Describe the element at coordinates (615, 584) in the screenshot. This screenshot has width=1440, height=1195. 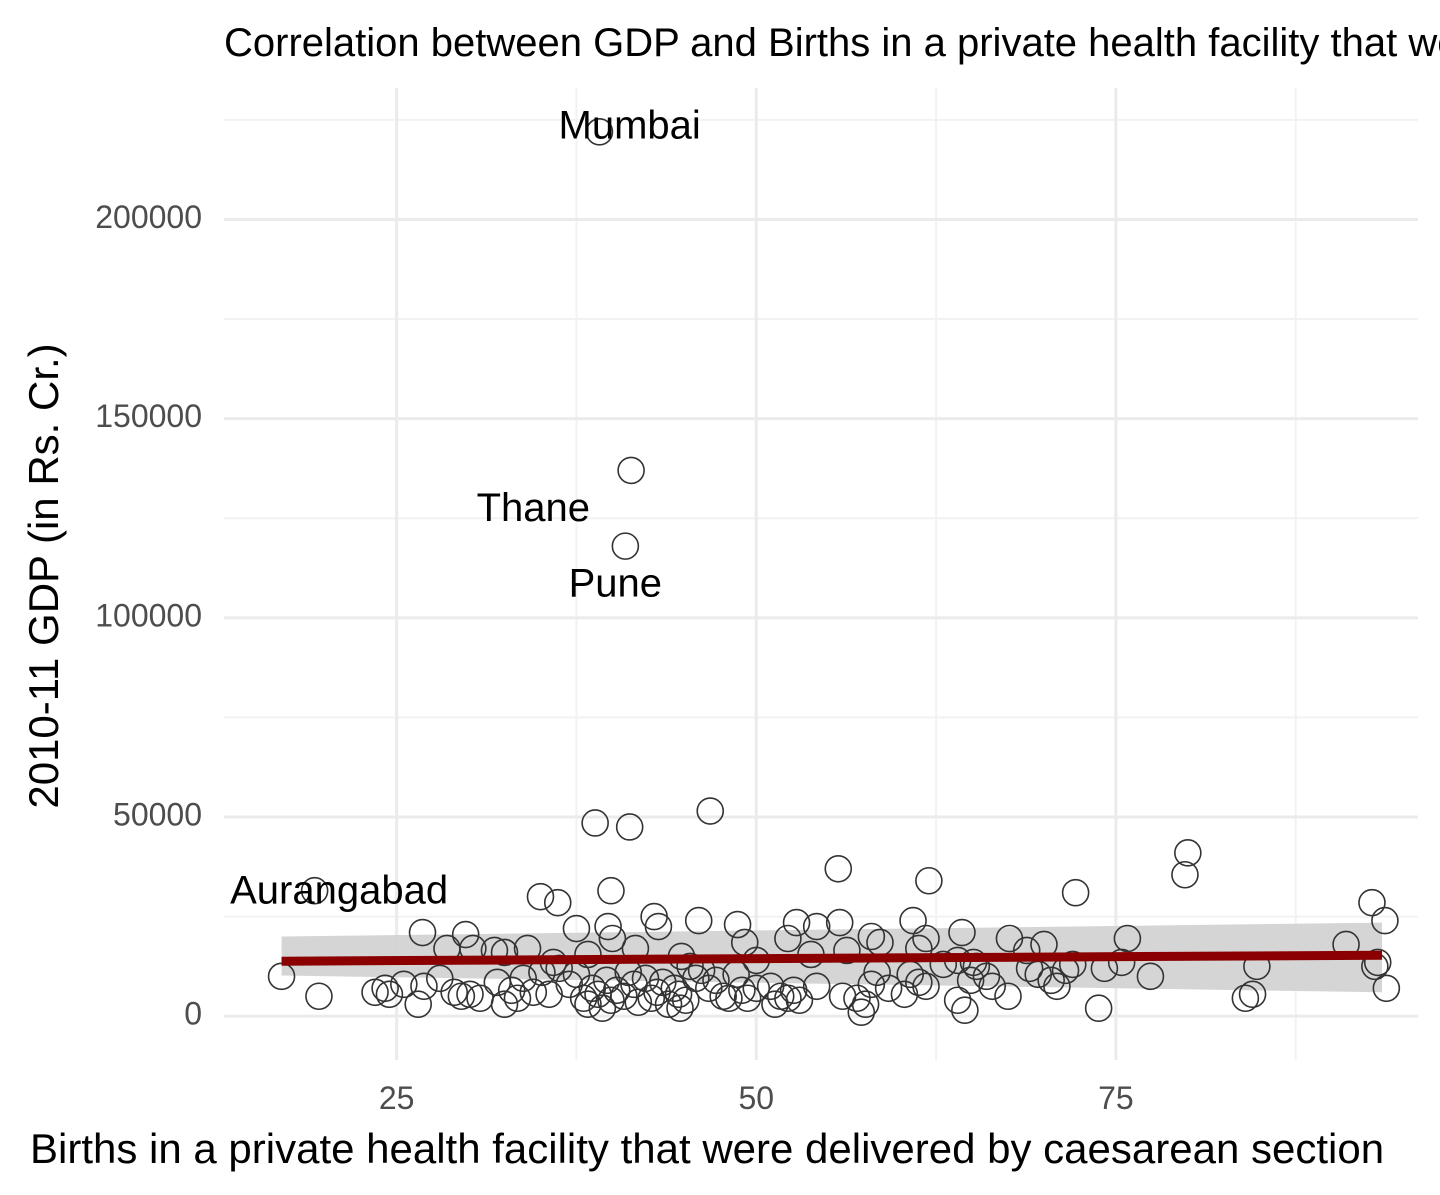
I see `point-label: Pune` at that location.